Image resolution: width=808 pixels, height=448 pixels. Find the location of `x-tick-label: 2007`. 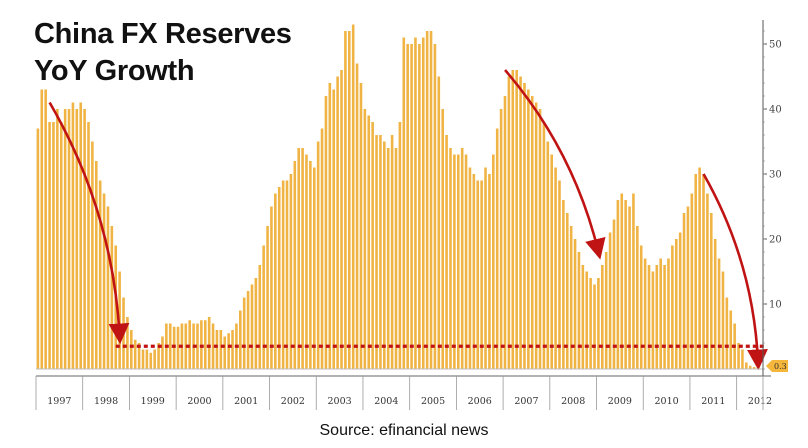

x-tick-label: 2007 is located at coordinates (526, 401).